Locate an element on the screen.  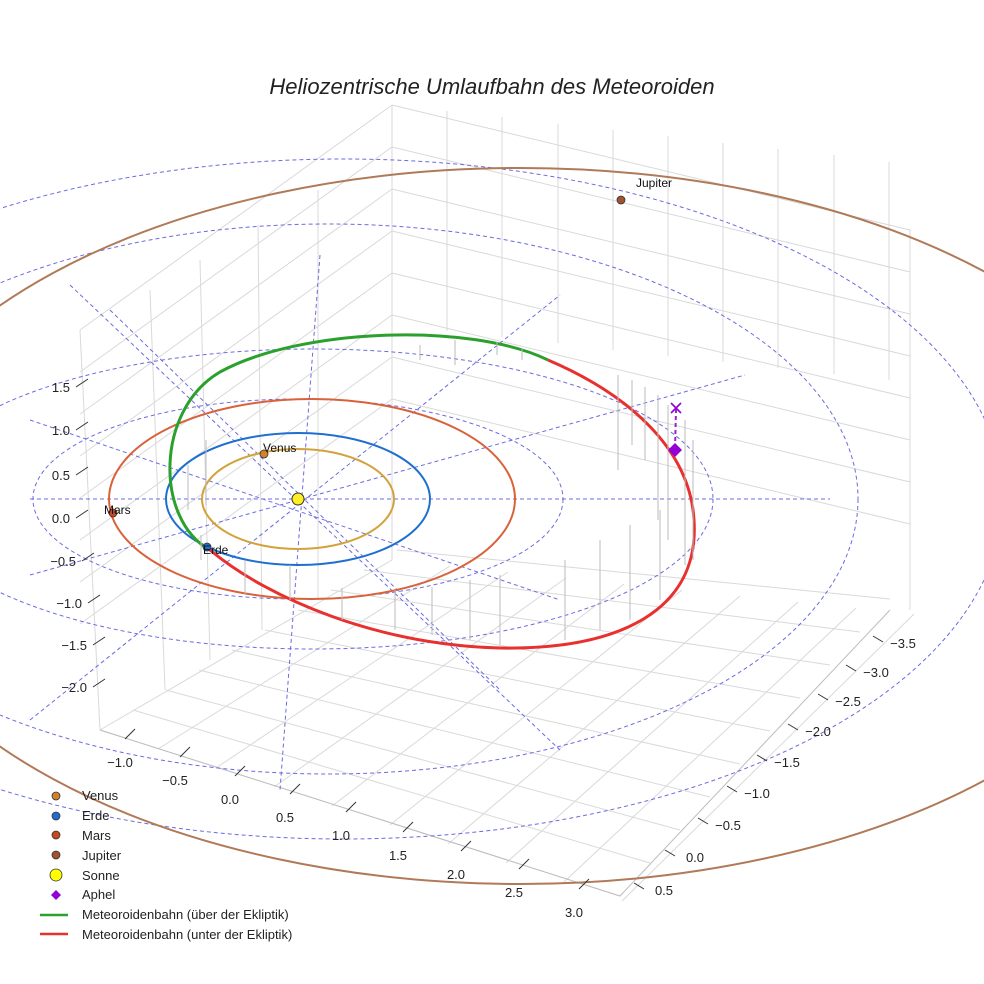
legend-item: Meteoroidenbahn (über der Ekliptik) is located at coordinates (165, 915).